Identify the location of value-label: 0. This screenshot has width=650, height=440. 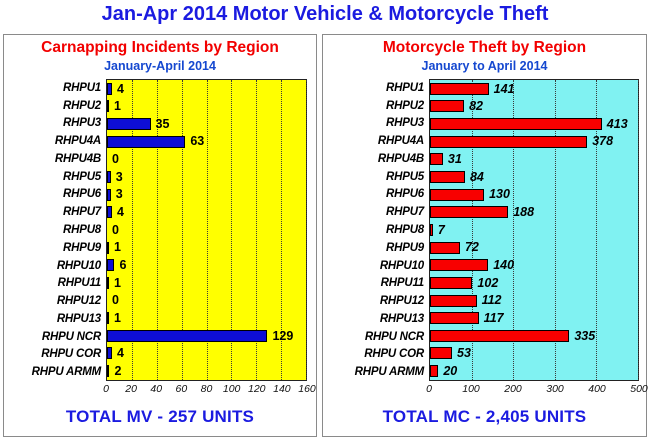
(115, 300).